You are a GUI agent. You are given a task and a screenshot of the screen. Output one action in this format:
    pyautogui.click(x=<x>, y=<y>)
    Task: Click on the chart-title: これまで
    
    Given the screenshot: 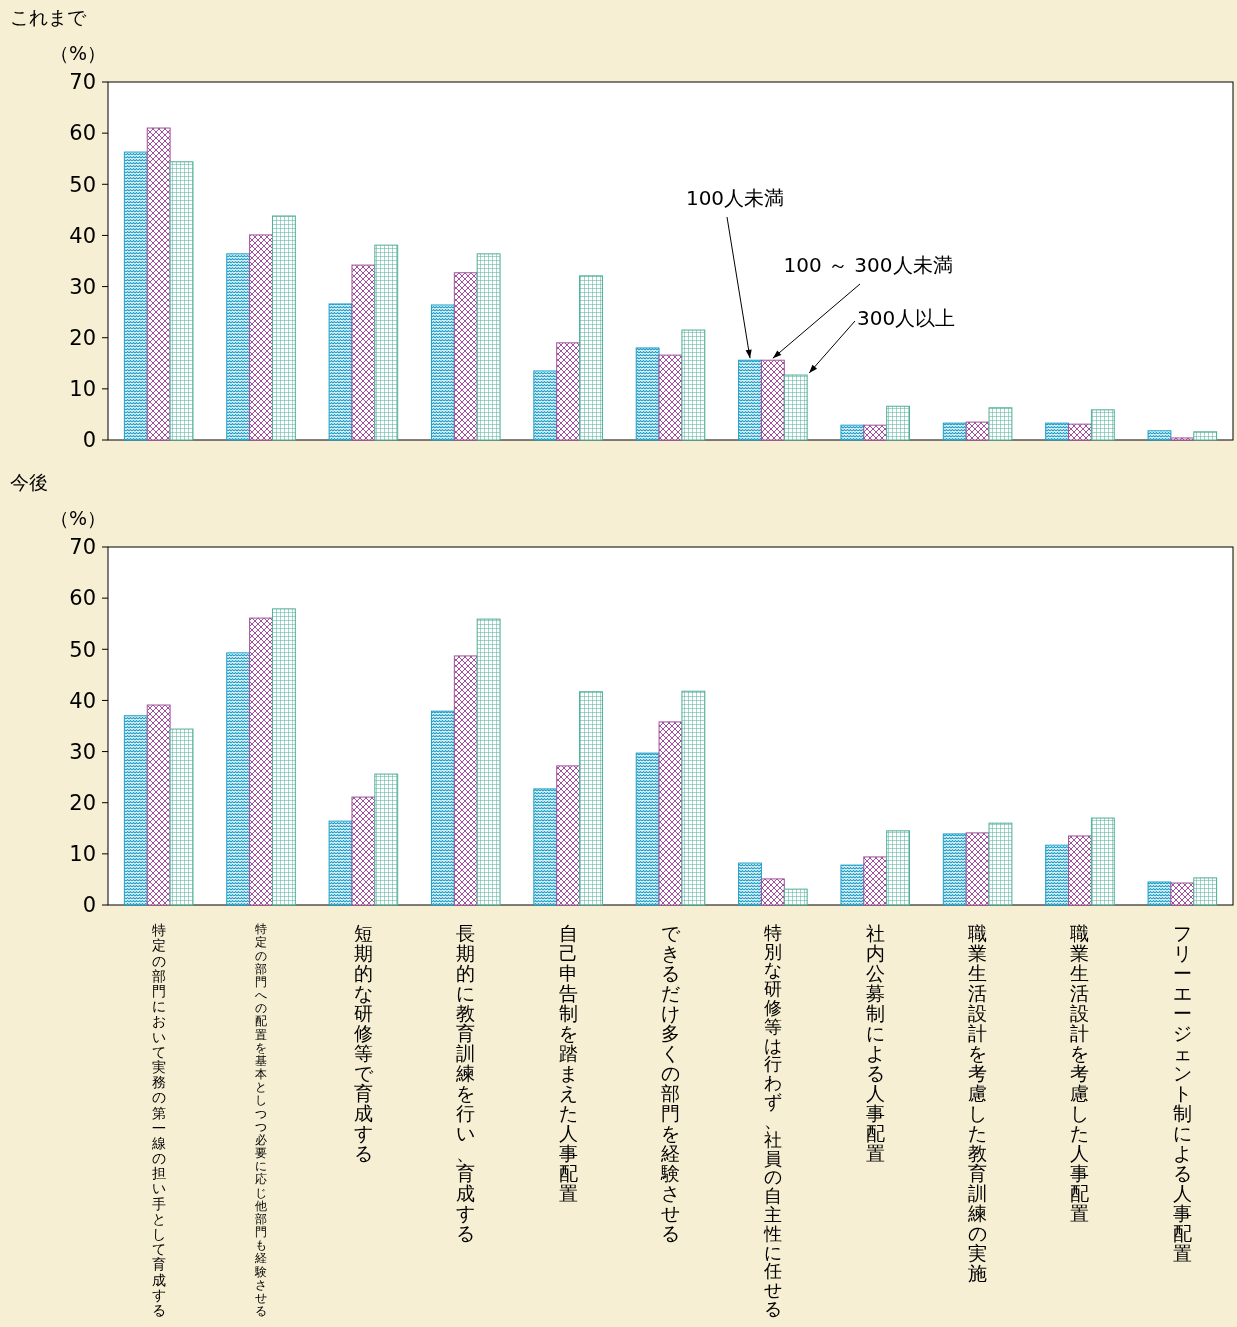 What is the action you would take?
    pyautogui.click(x=48, y=17)
    